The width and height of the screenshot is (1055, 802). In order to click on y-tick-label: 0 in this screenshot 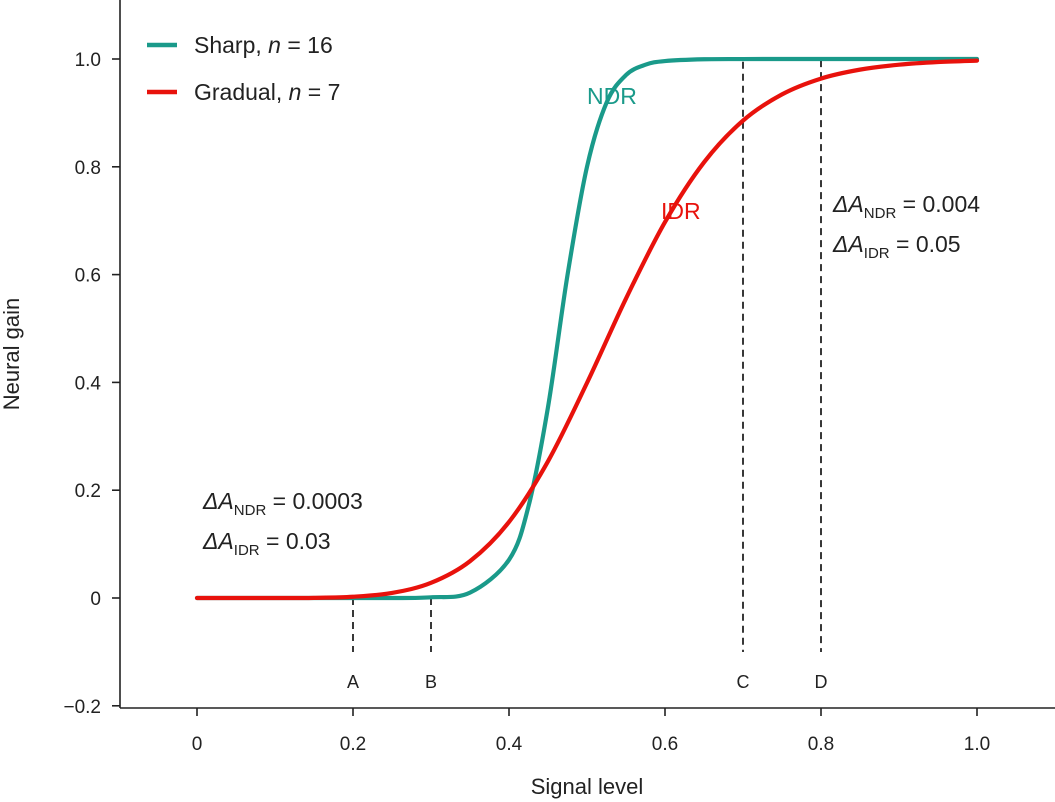, I will do `click(95, 599)`.